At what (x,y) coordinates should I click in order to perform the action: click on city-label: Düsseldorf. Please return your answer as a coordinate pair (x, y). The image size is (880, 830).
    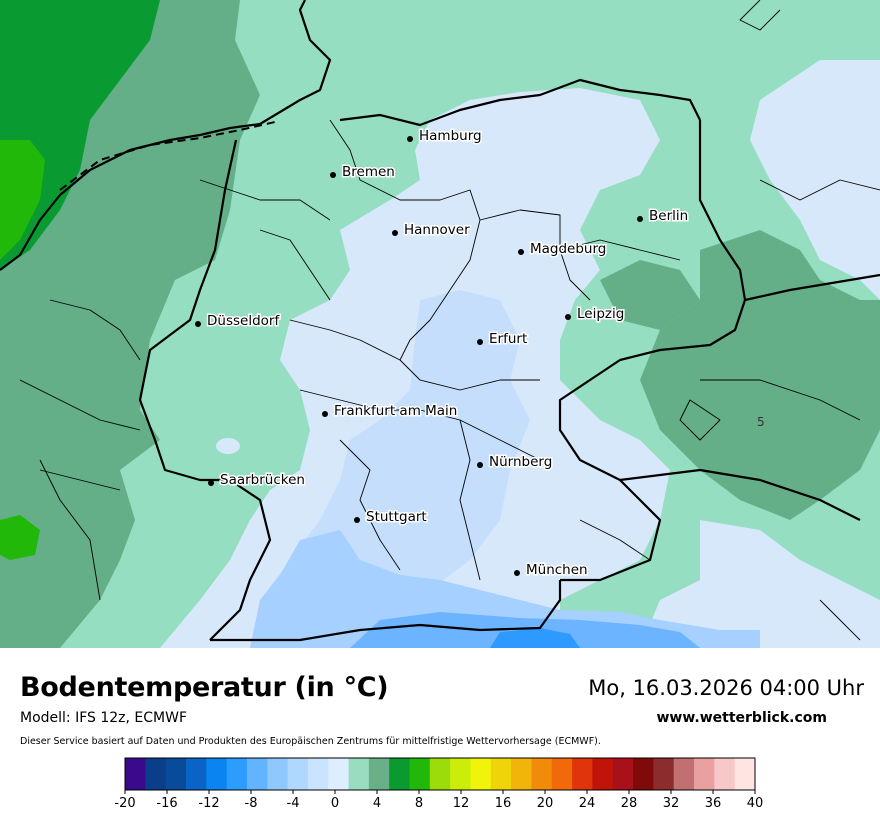
    Looking at the image, I should click on (243, 321).